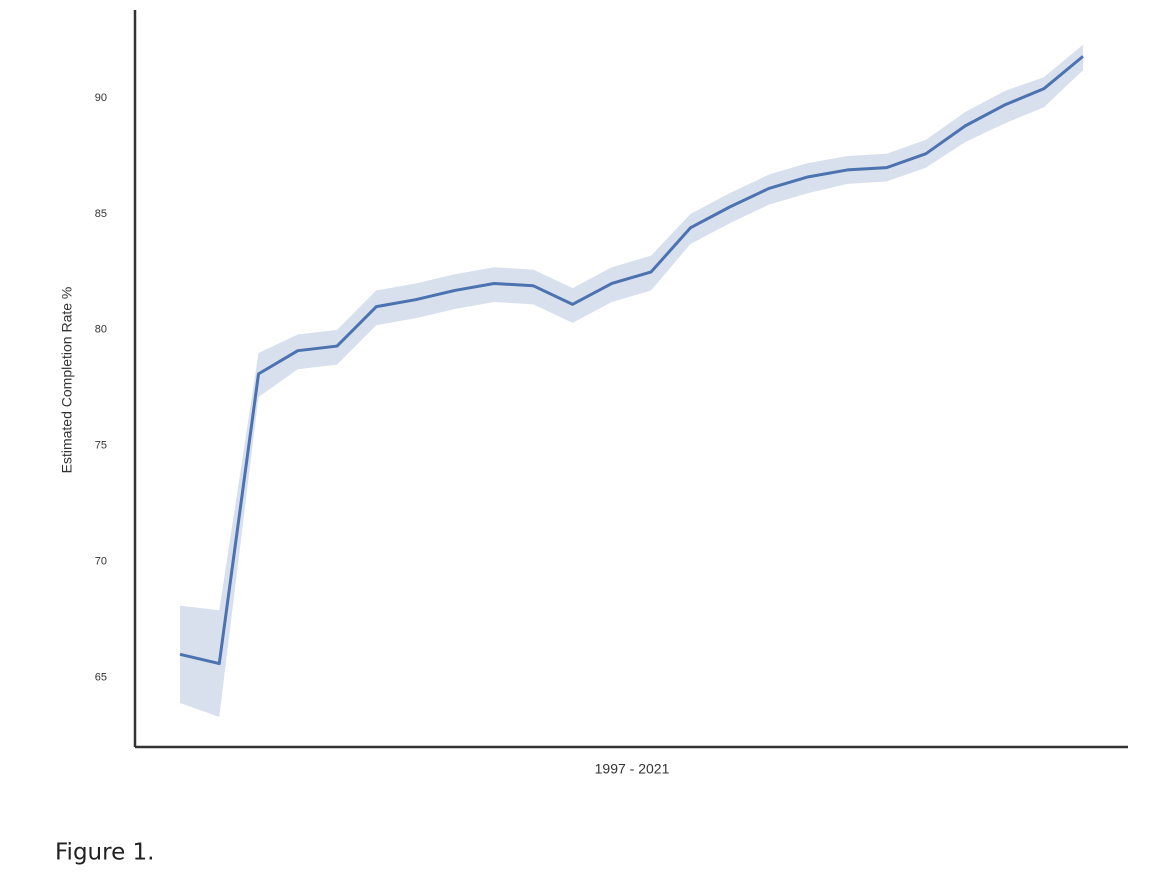  What do you see at coordinates (104, 853) in the screenshot?
I see `caption: Figure 1.` at bounding box center [104, 853].